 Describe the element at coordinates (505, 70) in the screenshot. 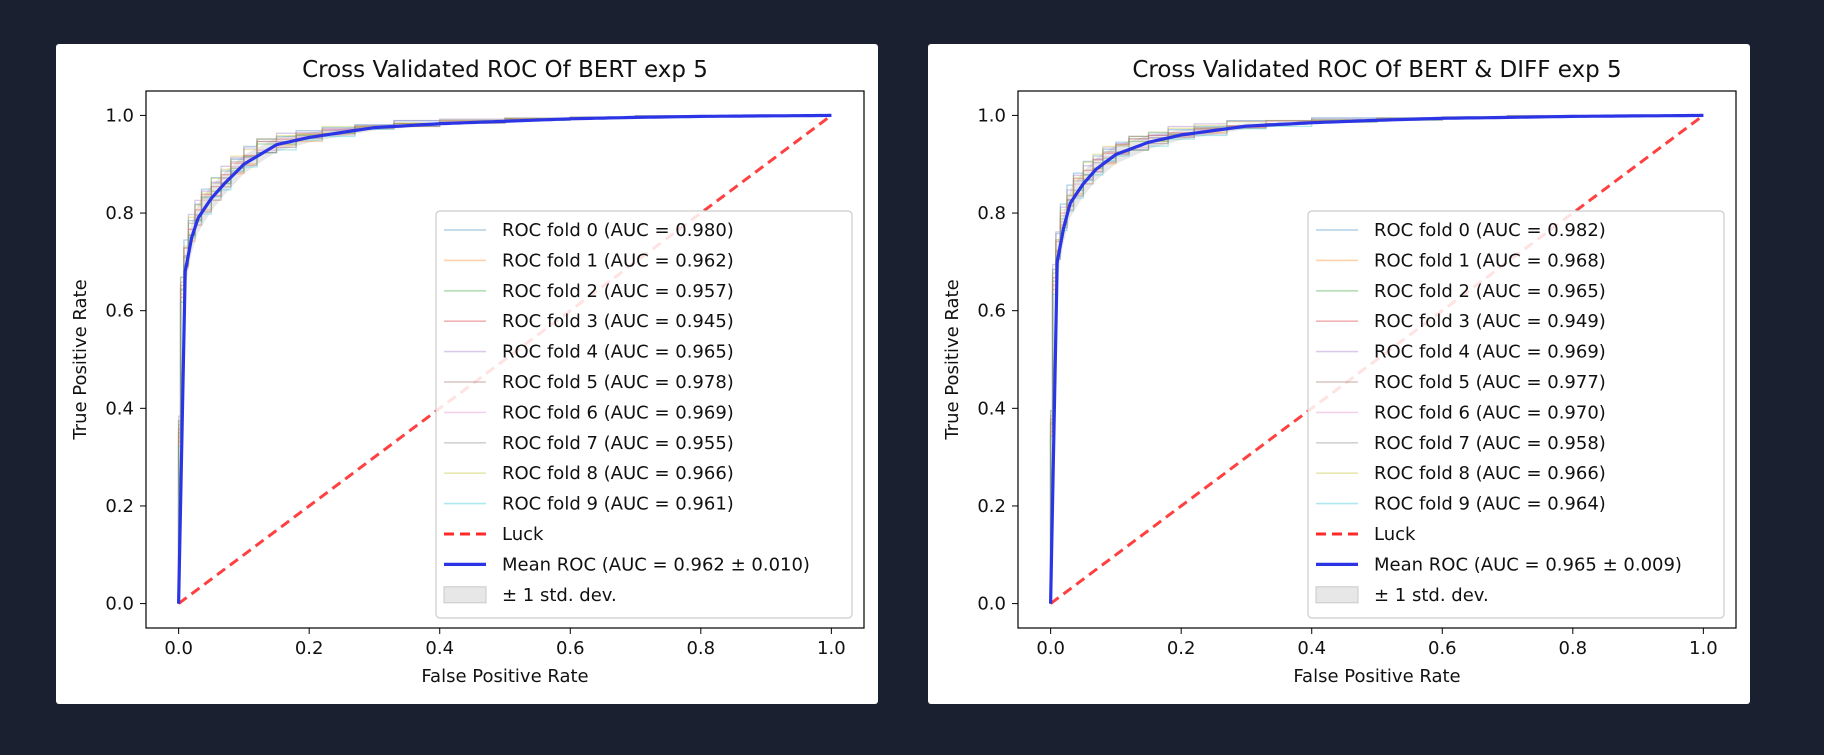

I see `chart-title: Cross Validated ROC Of BERT exp 5` at that location.